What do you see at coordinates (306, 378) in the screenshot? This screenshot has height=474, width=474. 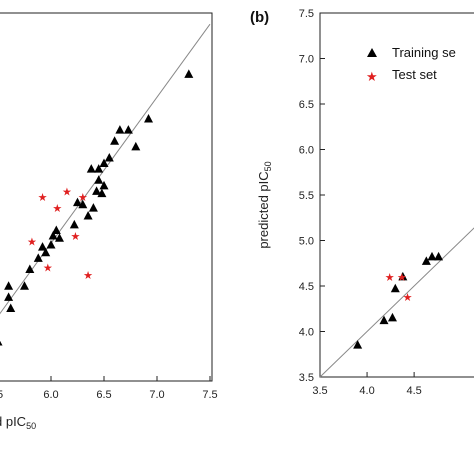 I see `y-tick-label: 3.5` at bounding box center [306, 378].